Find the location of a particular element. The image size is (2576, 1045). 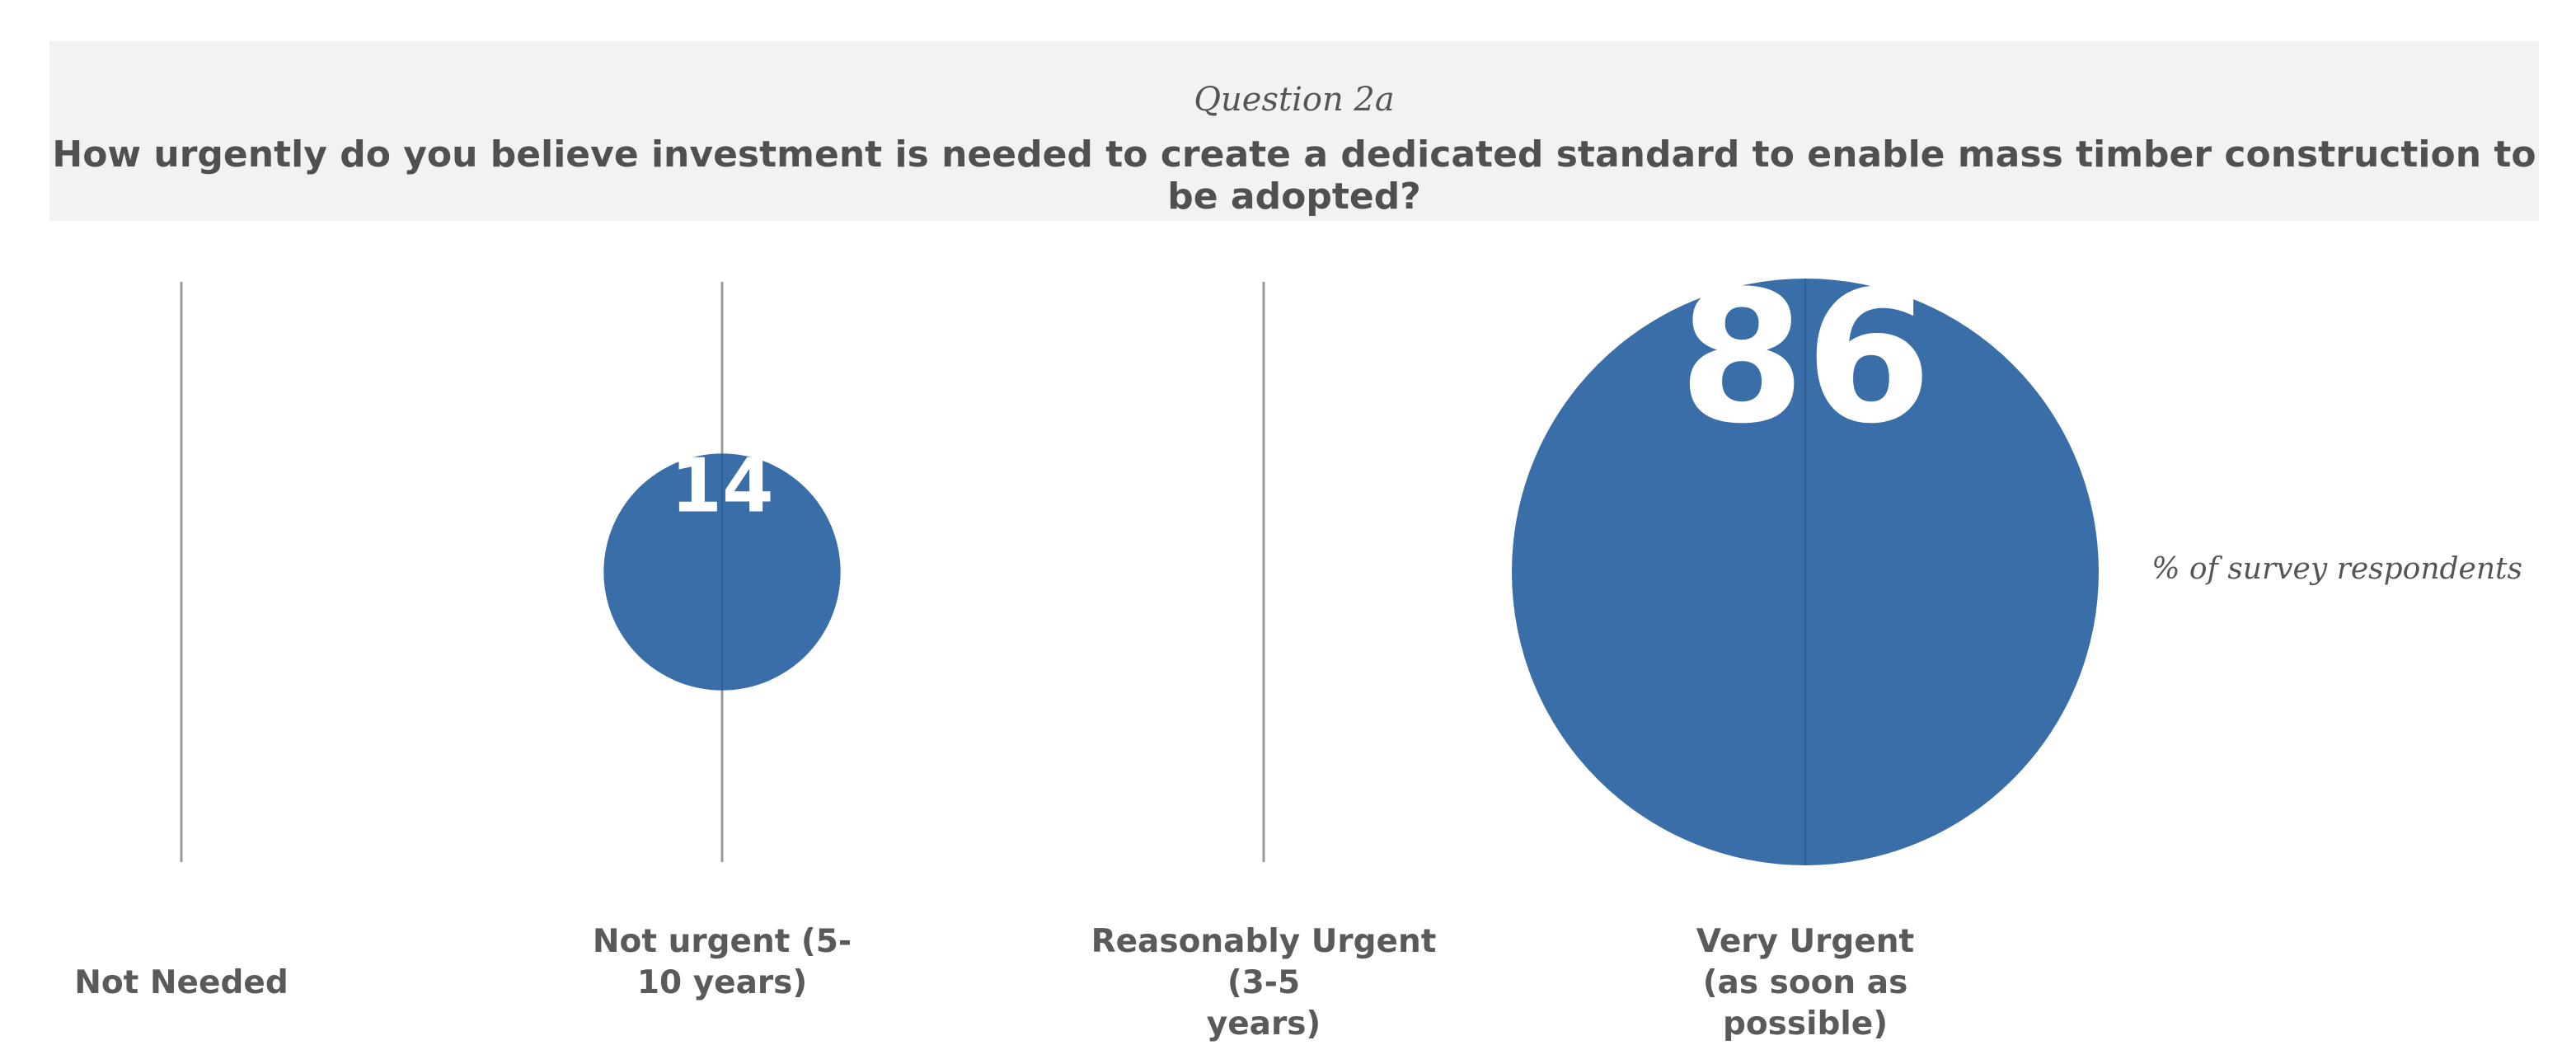

value-label-3: 86 is located at coordinates (1805, 358).